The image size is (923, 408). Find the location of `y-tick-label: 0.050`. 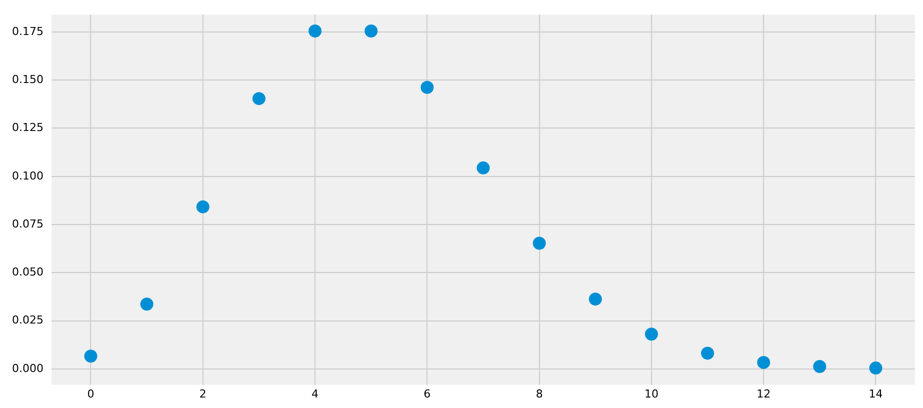

y-tick-label: 0.050 is located at coordinates (28, 272).